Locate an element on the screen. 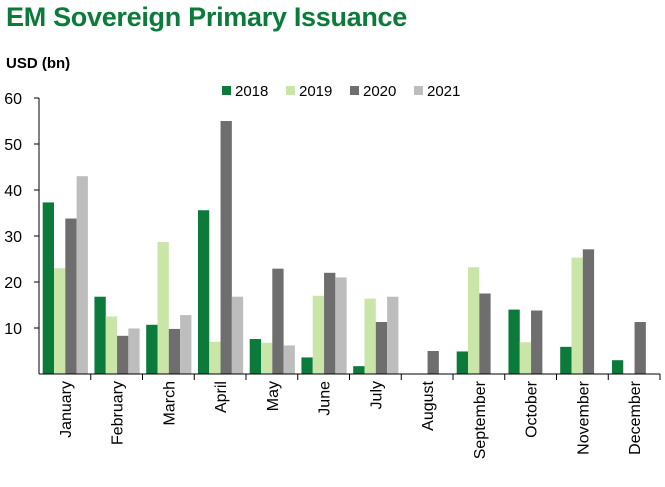 This screenshot has width=665, height=487. bar-2019-january is located at coordinates (60, 321).